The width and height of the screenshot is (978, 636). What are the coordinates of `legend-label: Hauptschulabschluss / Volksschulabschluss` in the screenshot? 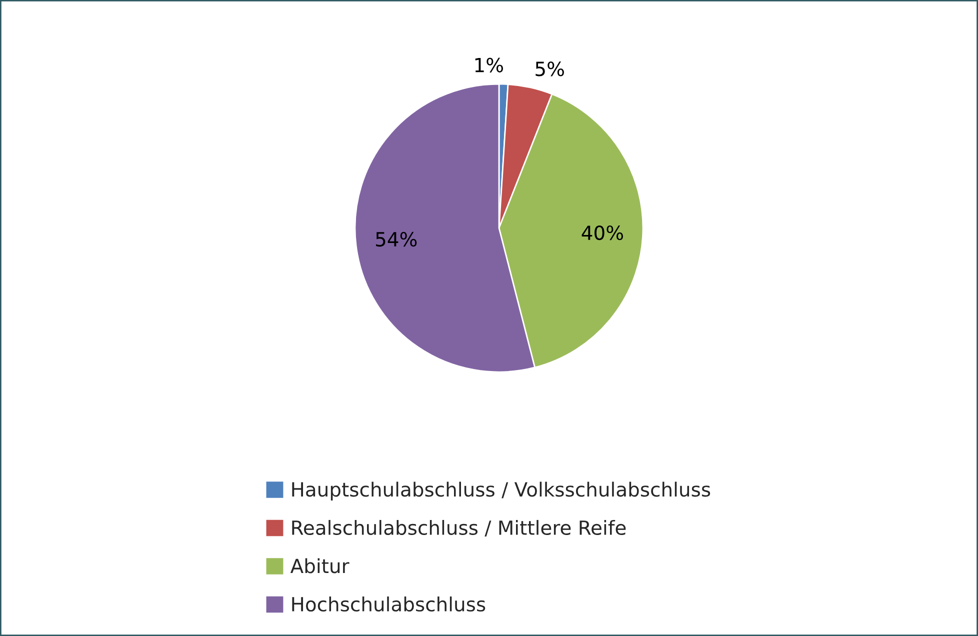 It's located at (501, 491).